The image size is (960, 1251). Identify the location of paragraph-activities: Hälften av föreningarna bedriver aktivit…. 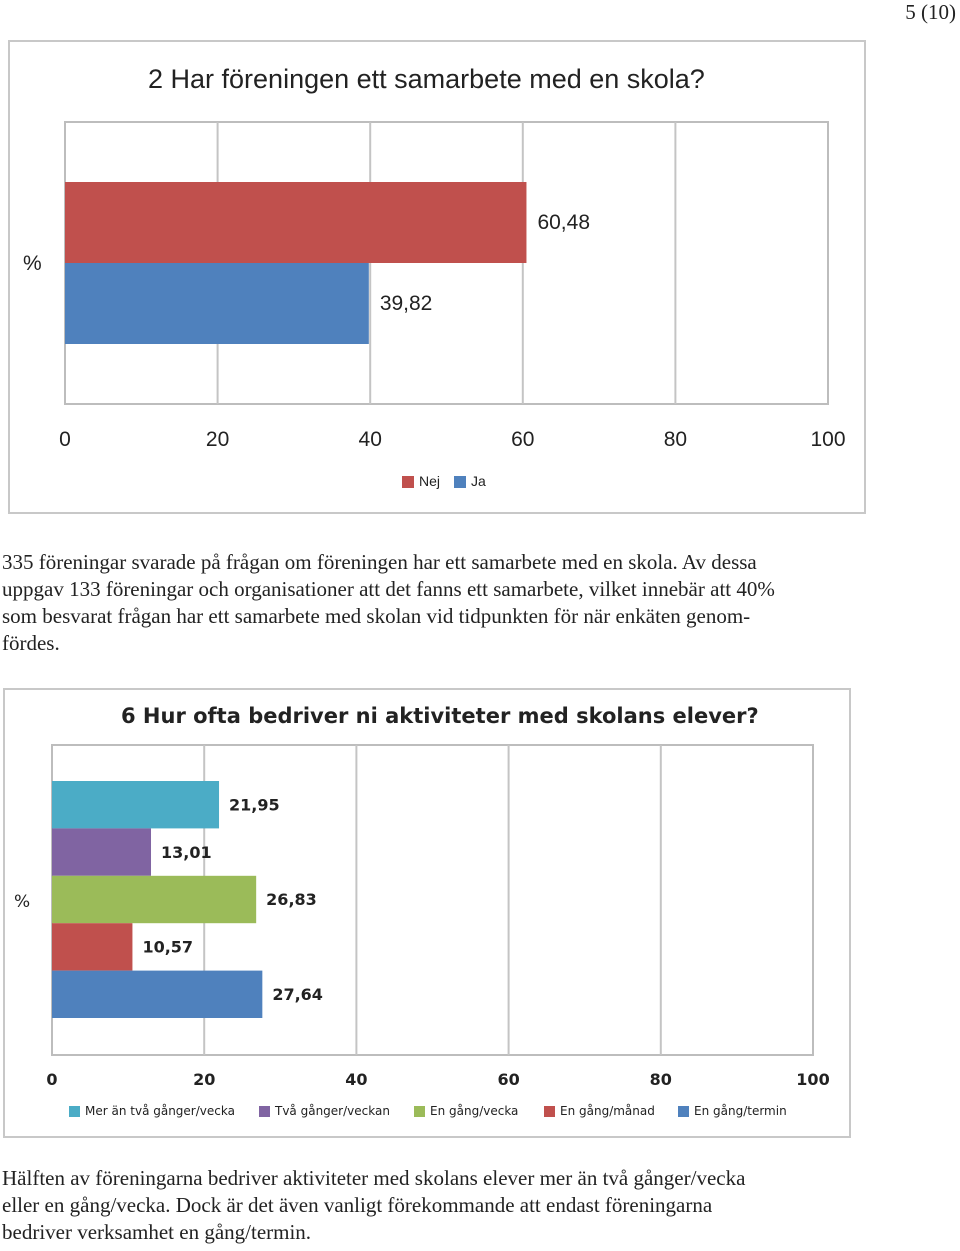
(479, 1205).